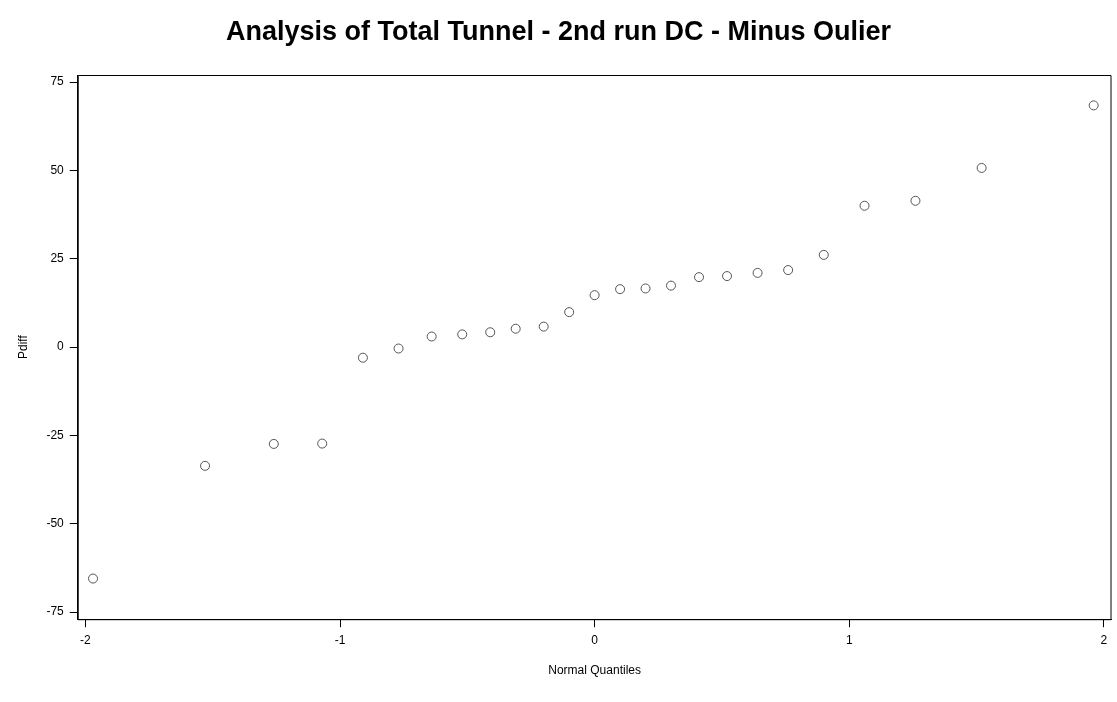 The width and height of the screenshot is (1117, 702). Describe the element at coordinates (22, 346) in the screenshot. I see `y-axis-title: Pdiff` at that location.